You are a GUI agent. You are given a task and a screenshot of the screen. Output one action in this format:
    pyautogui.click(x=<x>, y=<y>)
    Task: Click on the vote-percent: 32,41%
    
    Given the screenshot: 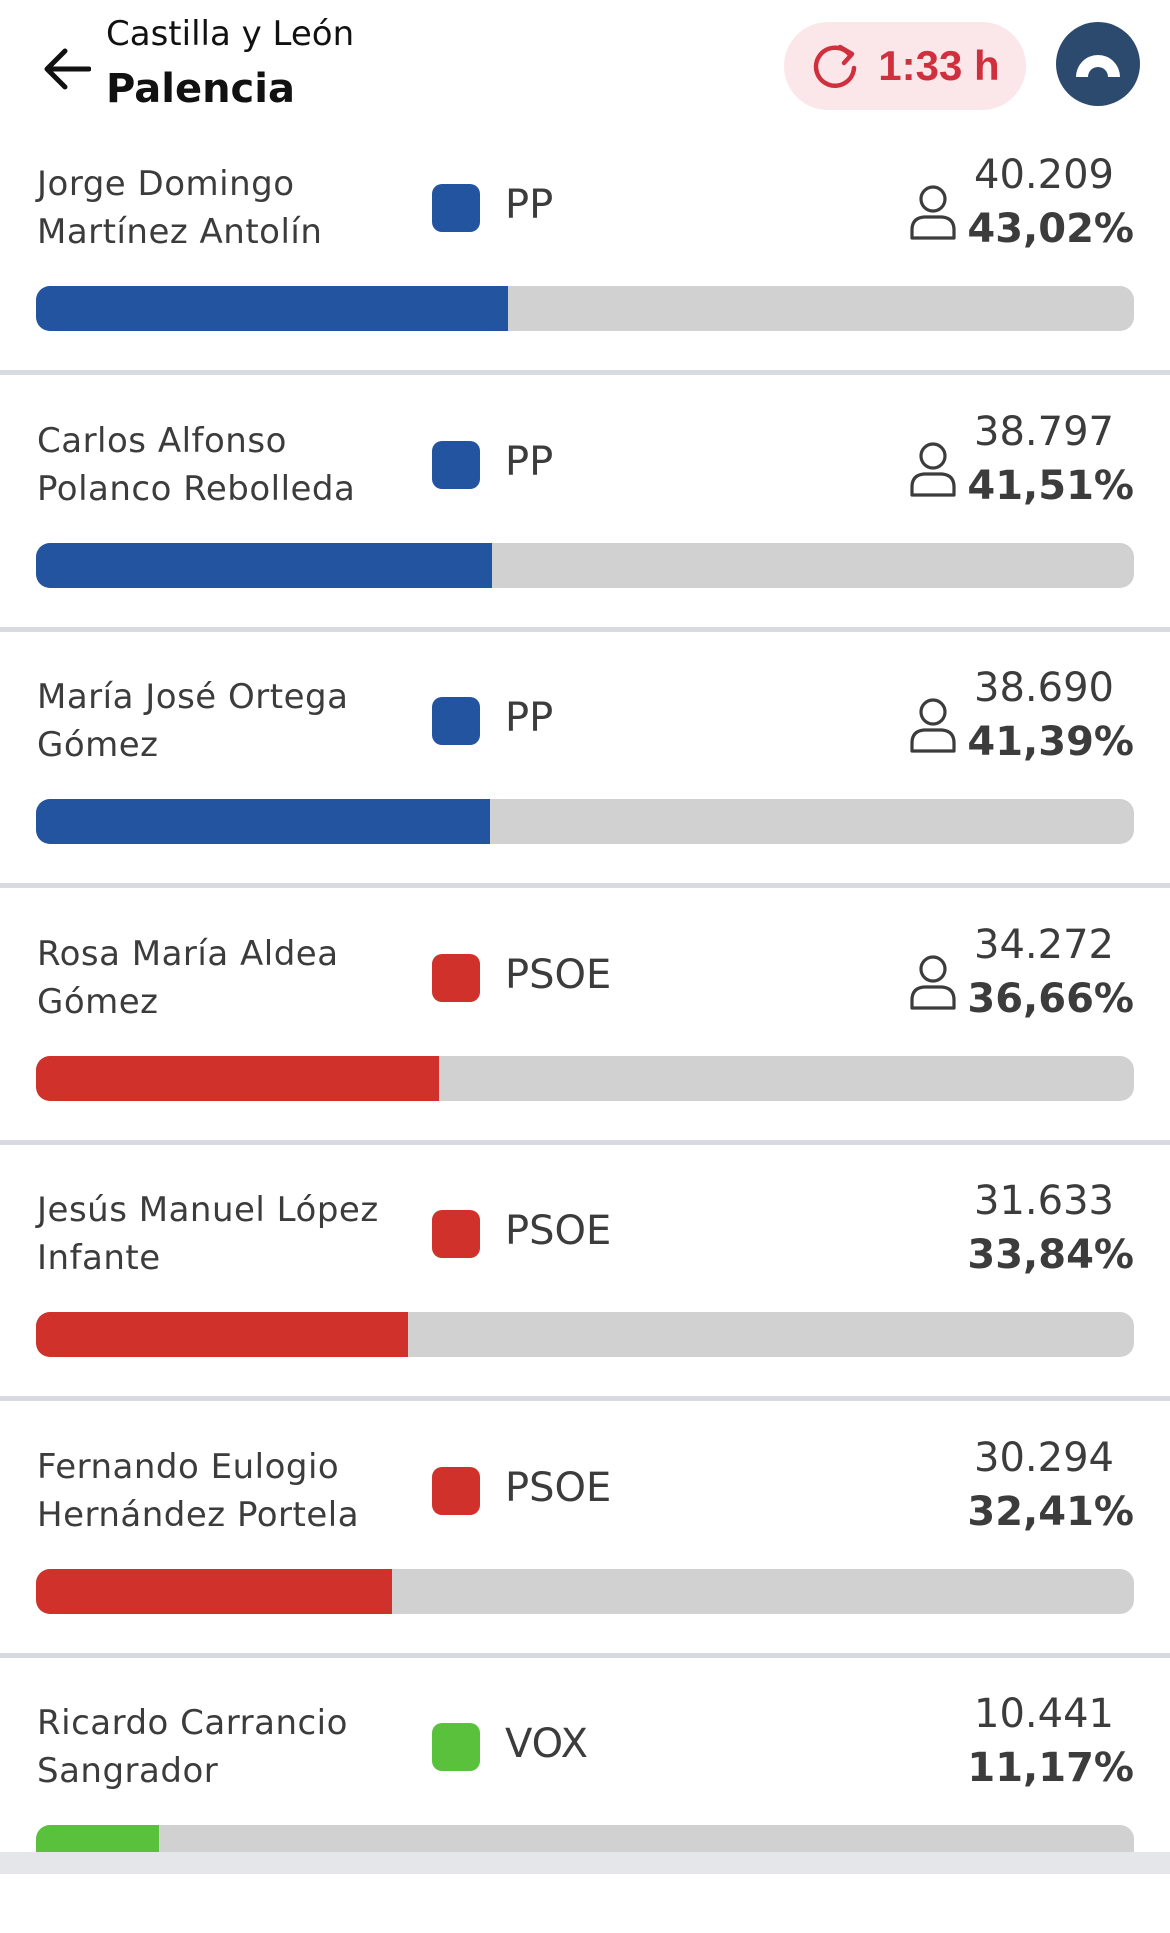 What is the action you would take?
    pyautogui.click(x=1050, y=1512)
    